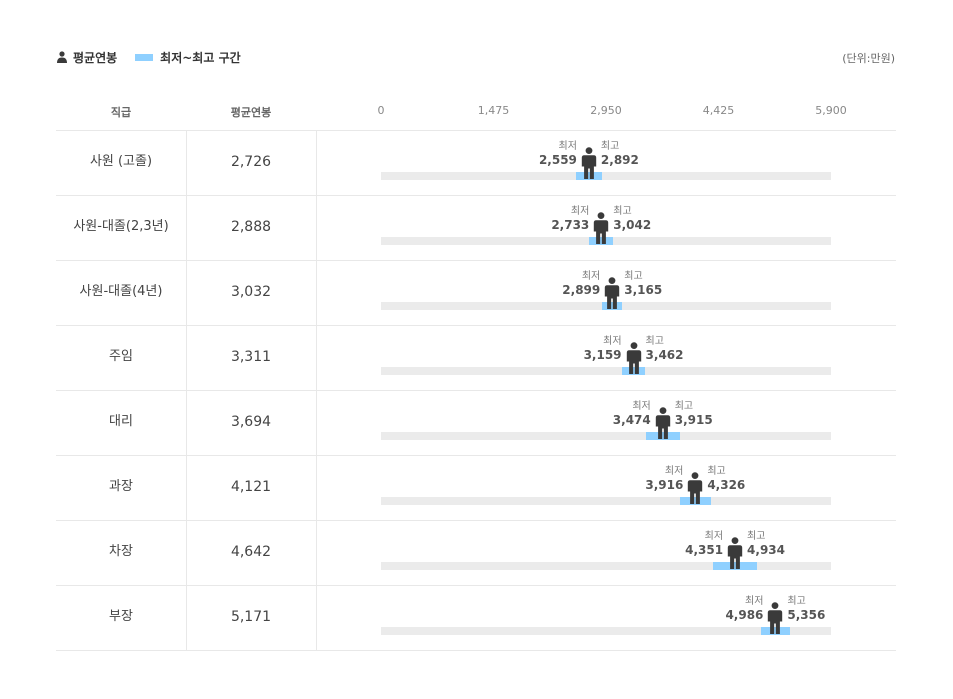 The image size is (953, 699). Describe the element at coordinates (806, 615) in the screenshot. I see `max-value: 5,356` at that location.